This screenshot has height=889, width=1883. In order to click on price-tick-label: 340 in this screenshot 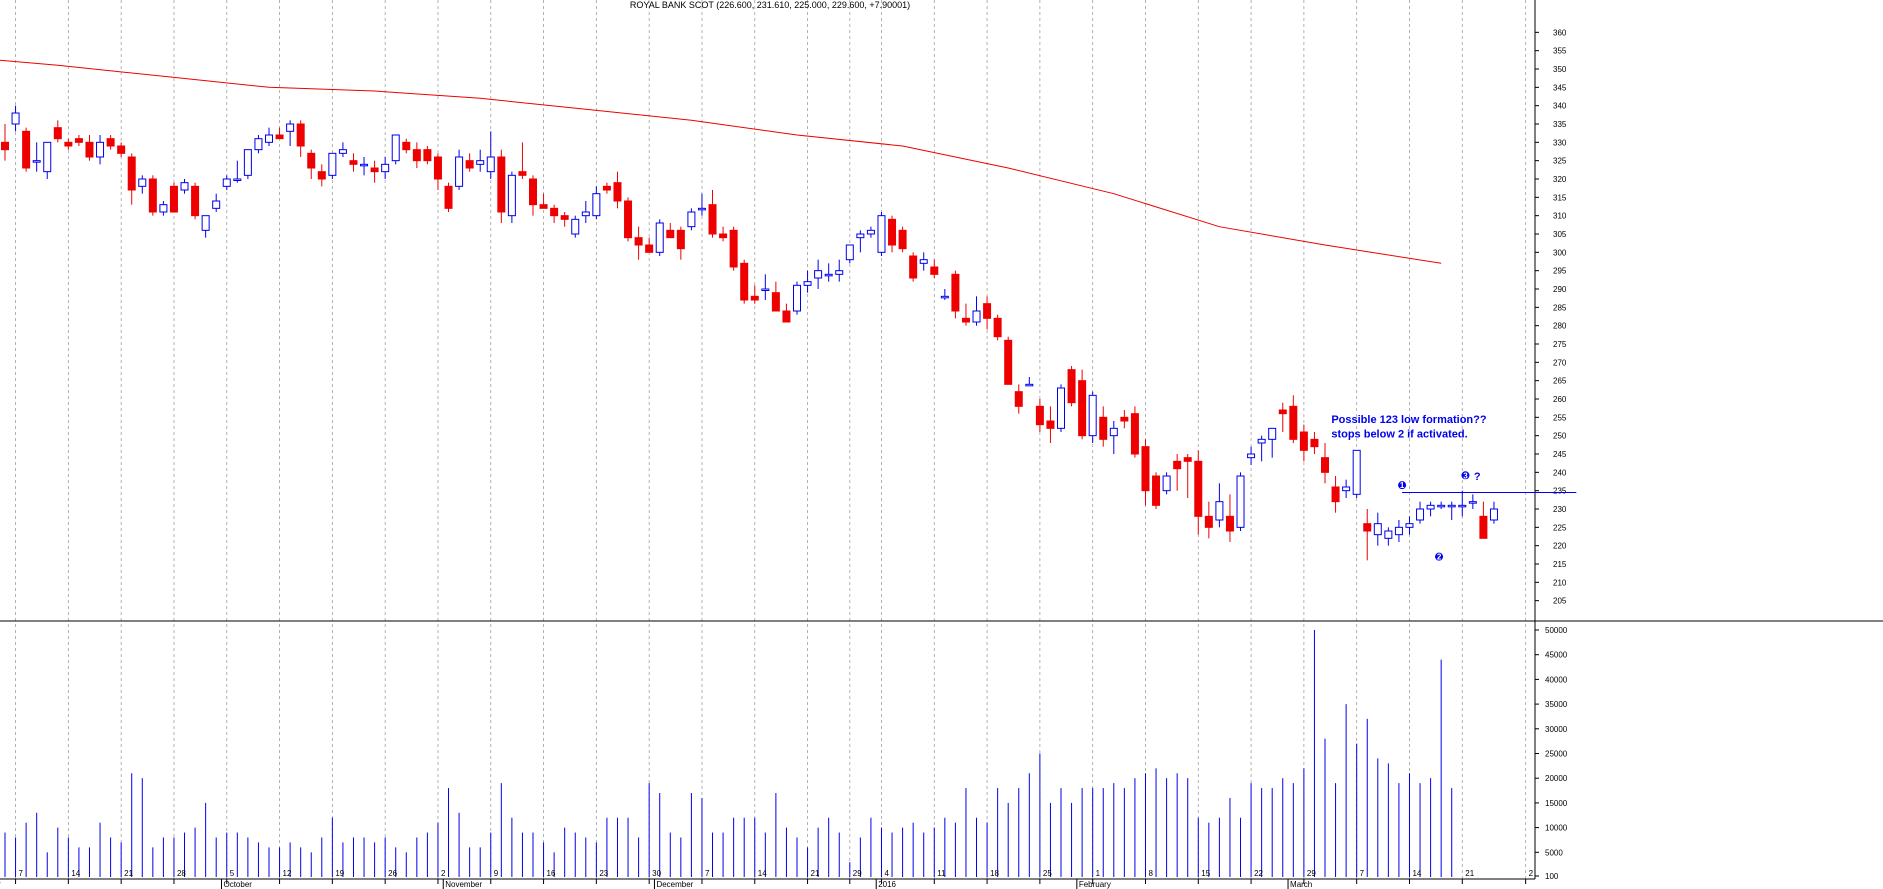, I will do `click(1560, 106)`.